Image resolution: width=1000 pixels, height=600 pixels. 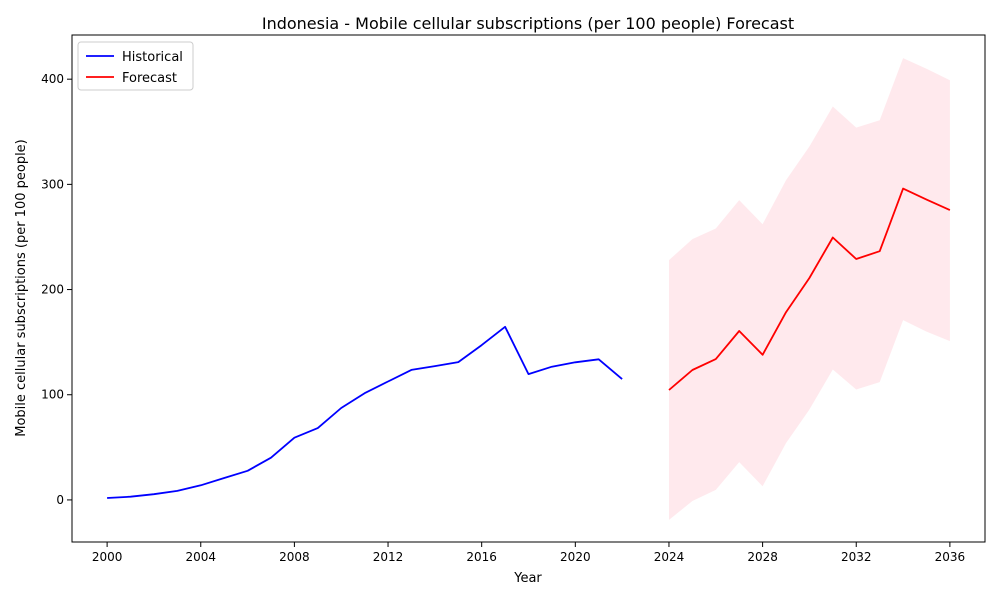 What do you see at coordinates (950, 557) in the screenshot?
I see `x-tick-label: 2036` at bounding box center [950, 557].